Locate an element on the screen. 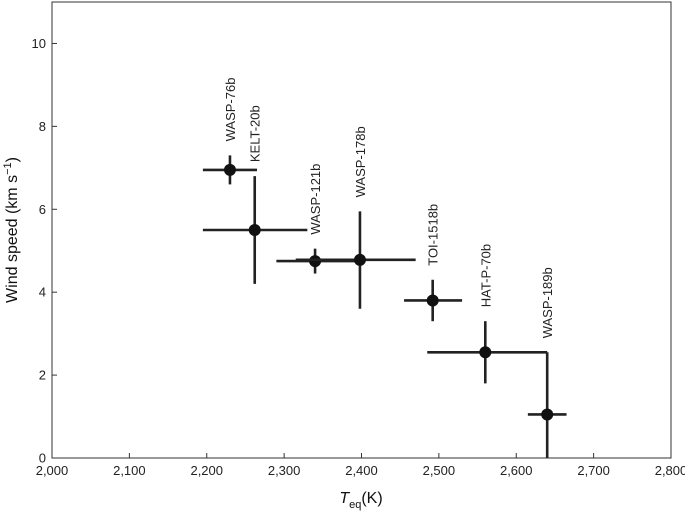 The width and height of the screenshot is (685, 517). y-tick-label: 2 is located at coordinates (42, 375).